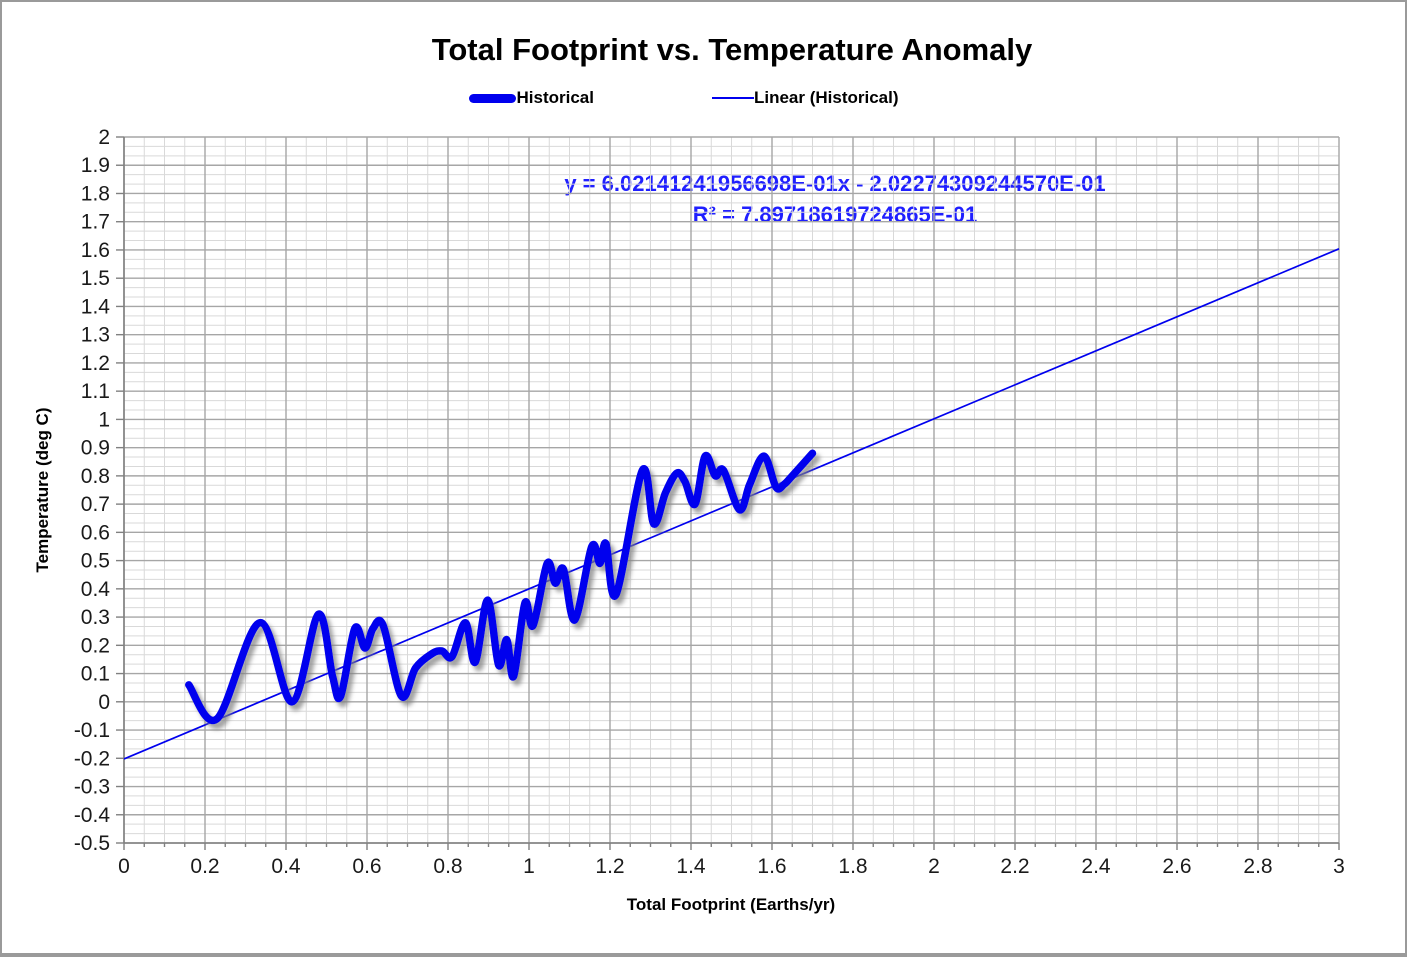 This screenshot has width=1407, height=957. What do you see at coordinates (1176, 866) in the screenshot?
I see `svg-text: 2.6` at bounding box center [1176, 866].